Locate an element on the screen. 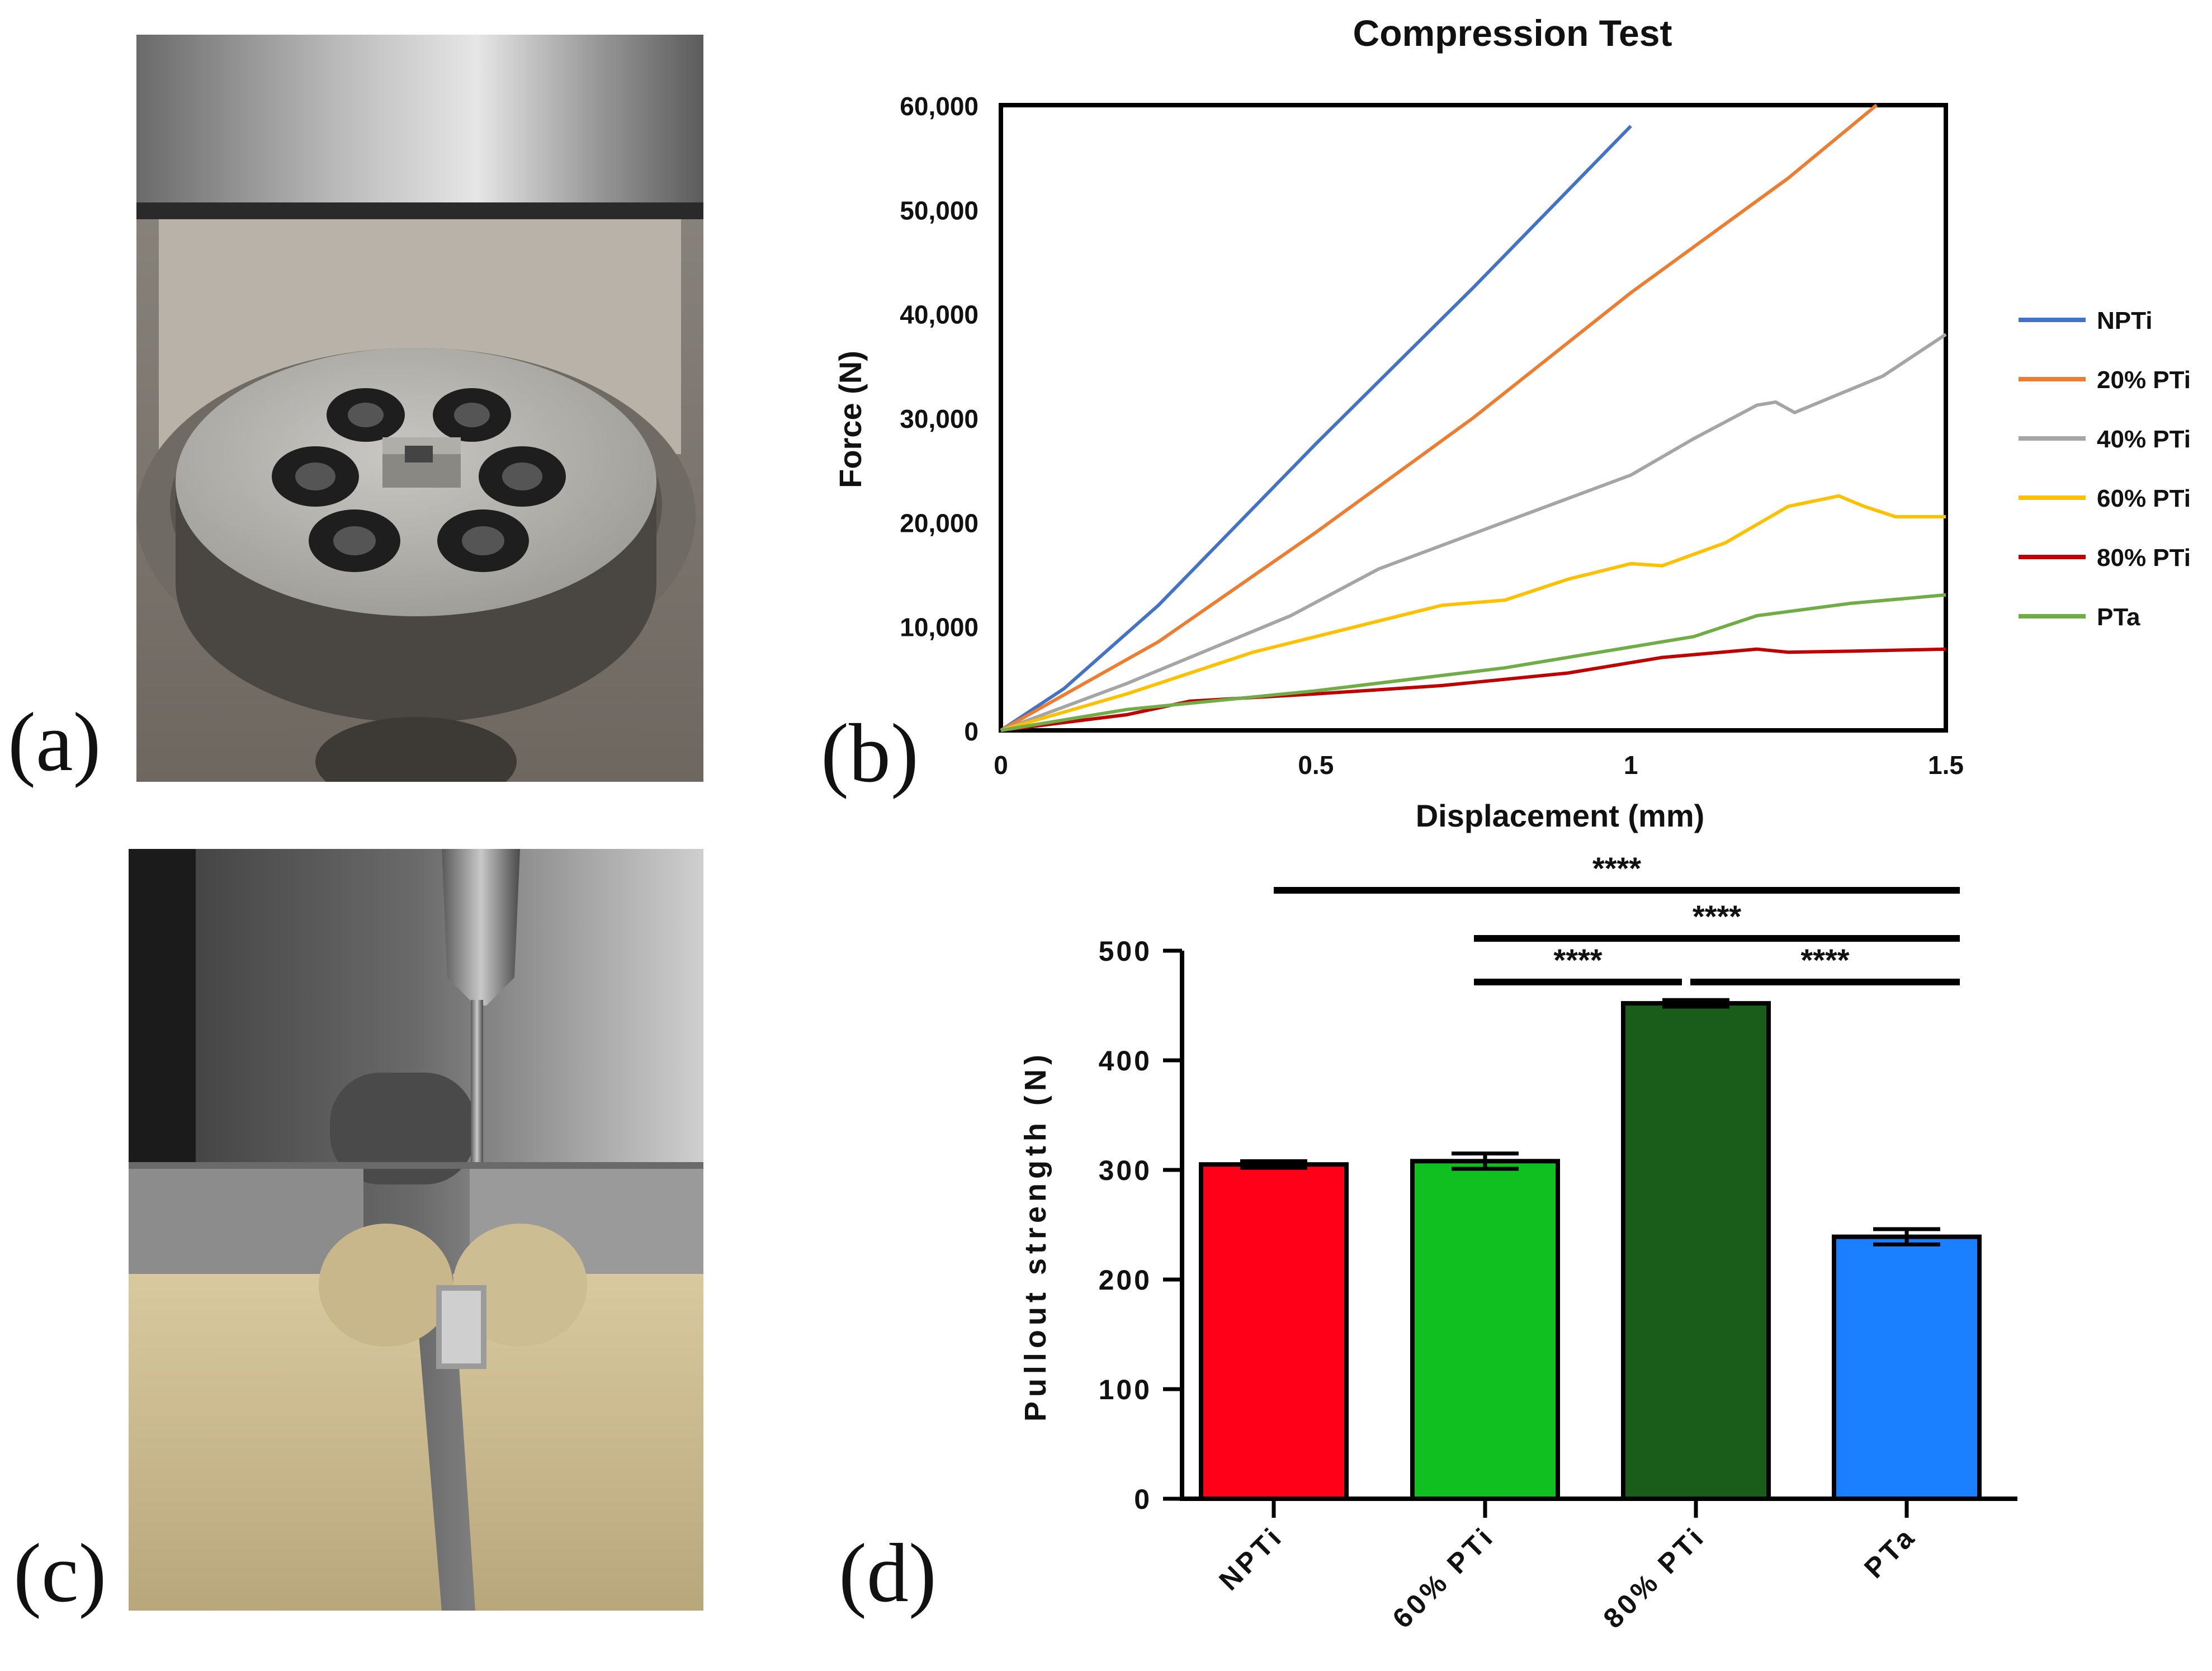 The image size is (2212, 1671). y-tick-label: 30,000 is located at coordinates (939, 418).